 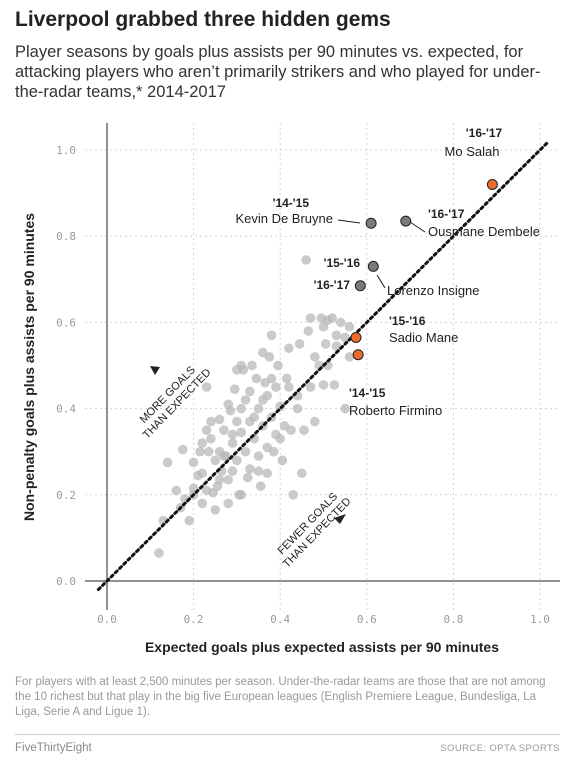 What do you see at coordinates (424, 269) in the screenshot?
I see `highlighted-points` at bounding box center [424, 269].